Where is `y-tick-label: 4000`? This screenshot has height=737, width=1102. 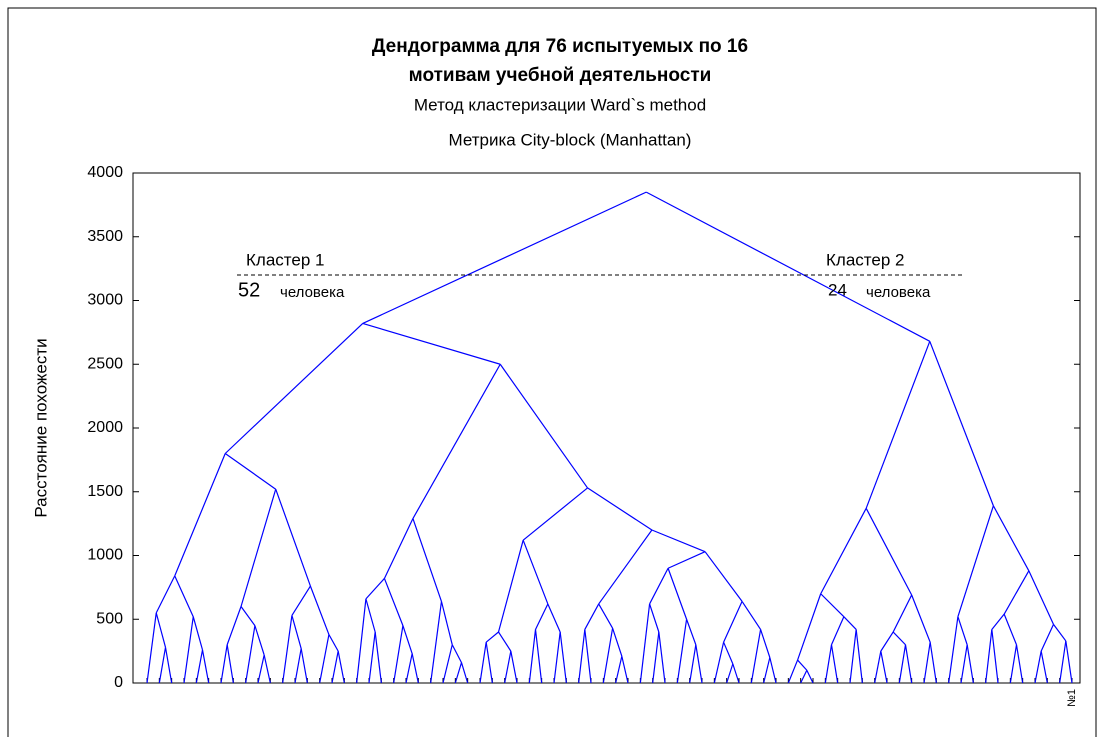
y-tick-label: 4000 is located at coordinates (105, 172).